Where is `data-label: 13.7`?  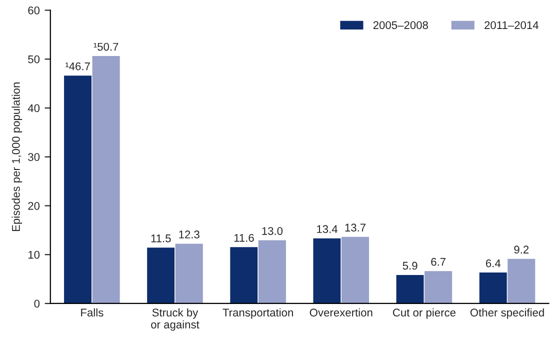
data-label: 13.7 is located at coordinates (355, 228).